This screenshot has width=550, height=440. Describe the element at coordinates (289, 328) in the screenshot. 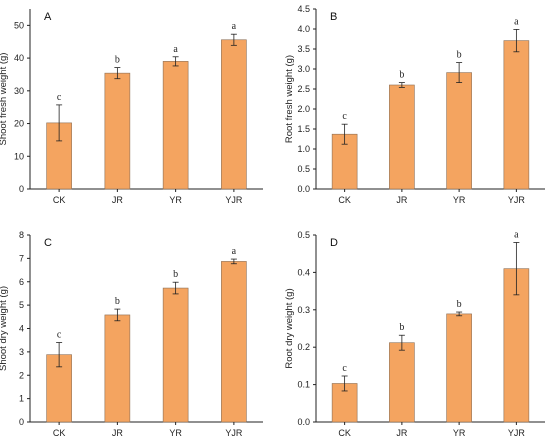

I see `y-axis-title: Root dry weight (g)` at that location.